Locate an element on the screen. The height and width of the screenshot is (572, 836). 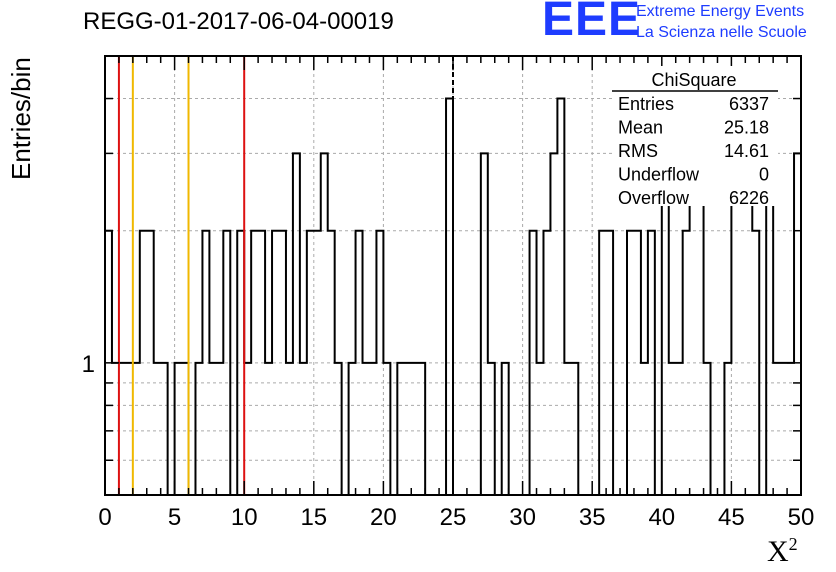
logo-line-2: La Scienza nelle Scuole is located at coordinates (721, 32).